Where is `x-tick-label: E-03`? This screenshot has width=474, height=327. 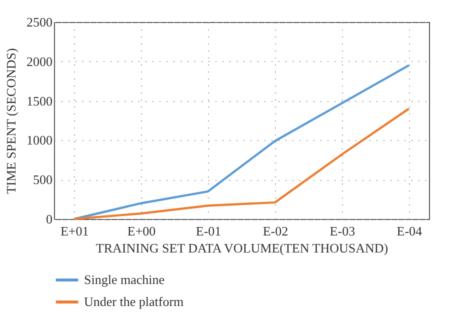
x-tick-label: E-03 is located at coordinates (343, 231).